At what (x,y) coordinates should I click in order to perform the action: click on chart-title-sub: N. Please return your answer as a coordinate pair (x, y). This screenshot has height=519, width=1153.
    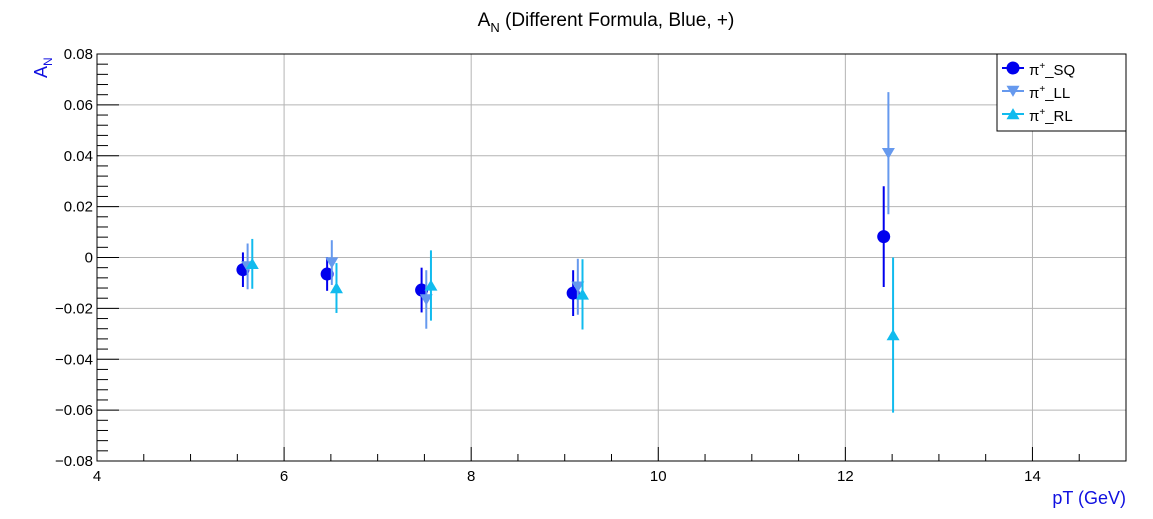
    Looking at the image, I should click on (494, 27).